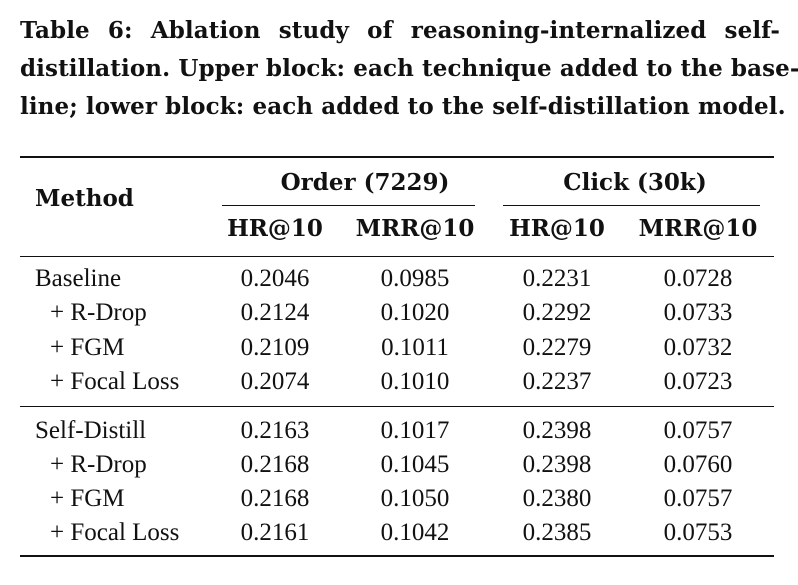 This screenshot has width=798, height=585. I want to click on col-header-click-mrr: MRR@10, so click(698, 228).